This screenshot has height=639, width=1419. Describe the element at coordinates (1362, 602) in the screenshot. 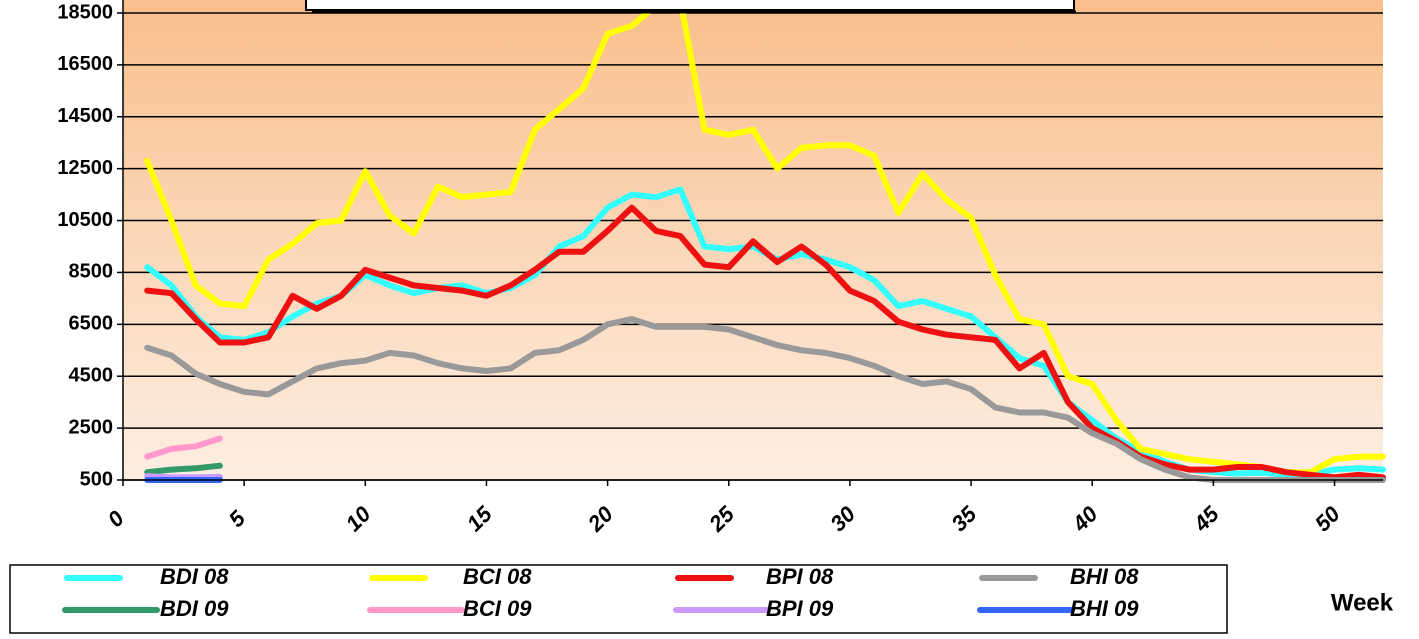

I see `x-axis-label: Week` at that location.